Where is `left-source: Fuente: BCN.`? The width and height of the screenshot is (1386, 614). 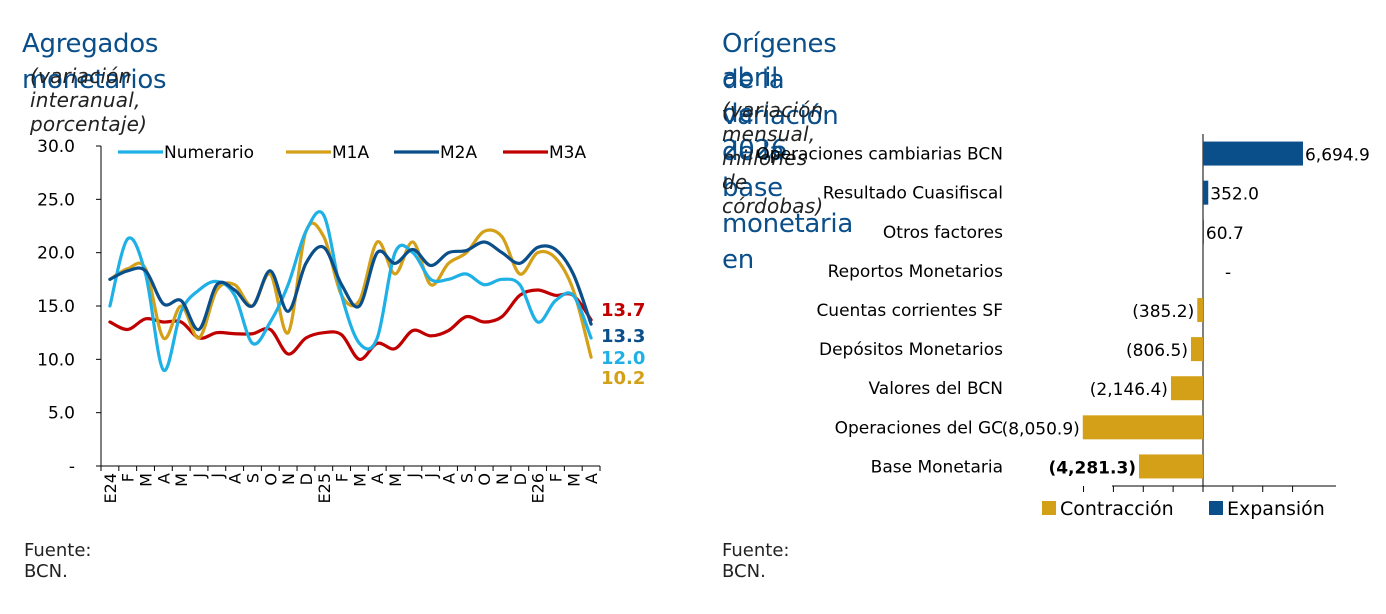
left-source: Fuente: BCN. is located at coordinates (58, 561).